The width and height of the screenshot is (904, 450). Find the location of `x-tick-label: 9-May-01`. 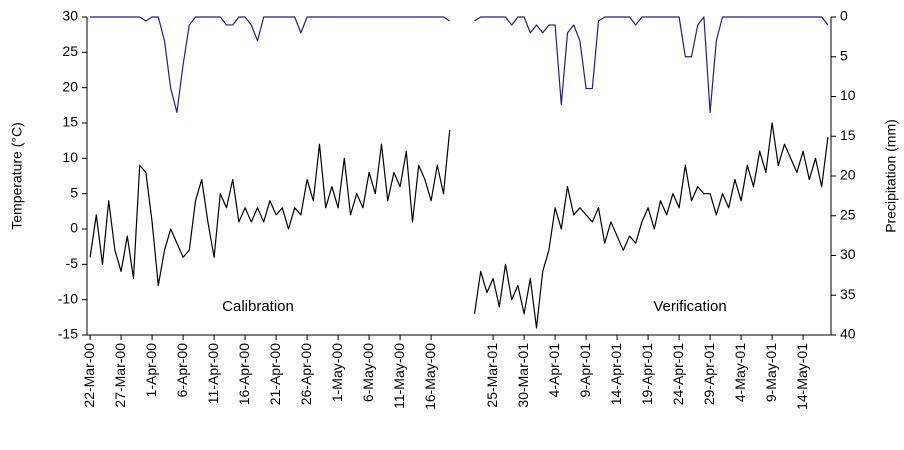

x-tick-label: 9-May-01 is located at coordinates (771, 372).